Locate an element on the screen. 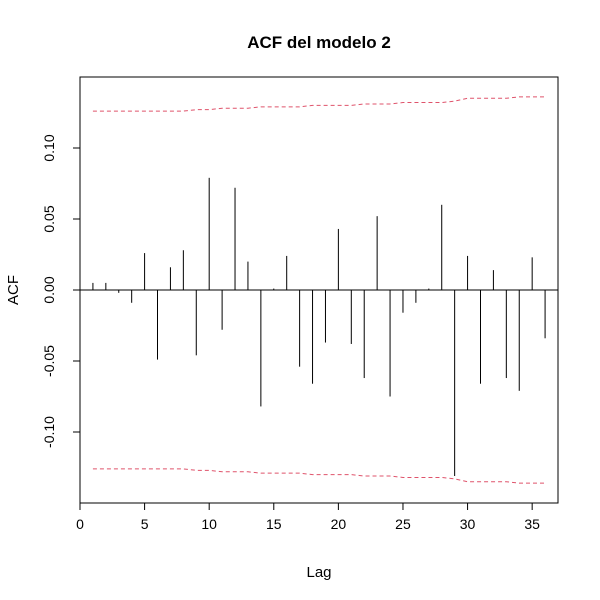 The width and height of the screenshot is (600, 600). y-axis: -0.10 -0.05 0.00 0.05 0.10 is located at coordinates (61, 291).